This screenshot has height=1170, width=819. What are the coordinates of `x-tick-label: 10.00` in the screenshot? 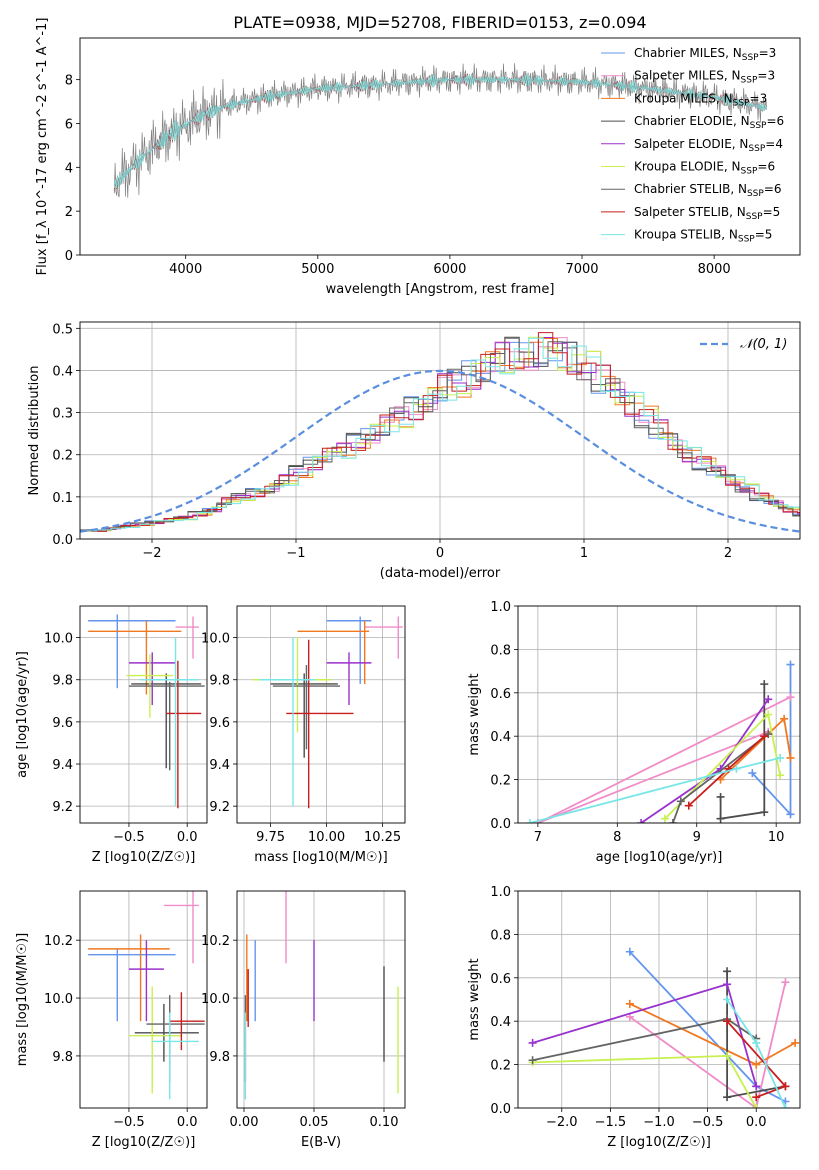 It's located at (326, 837).